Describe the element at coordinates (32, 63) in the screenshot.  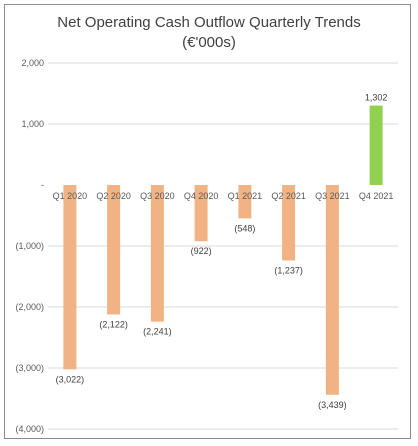
I see `y-tick-label: 2,000` at that location.